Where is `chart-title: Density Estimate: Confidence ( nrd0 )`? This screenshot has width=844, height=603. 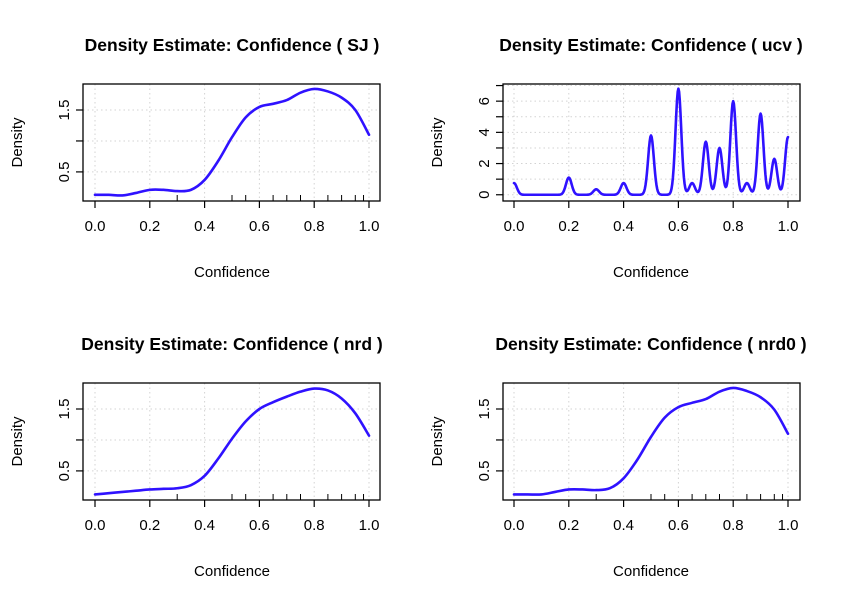
chart-title: Density Estimate: Confidence ( nrd0 ) is located at coordinates (650, 344).